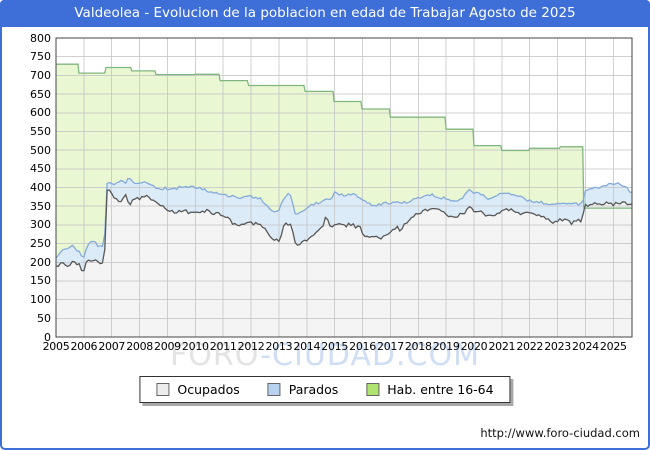 The width and height of the screenshot is (650, 450). I want to click on y-tick-label: 50, so click(44, 318).